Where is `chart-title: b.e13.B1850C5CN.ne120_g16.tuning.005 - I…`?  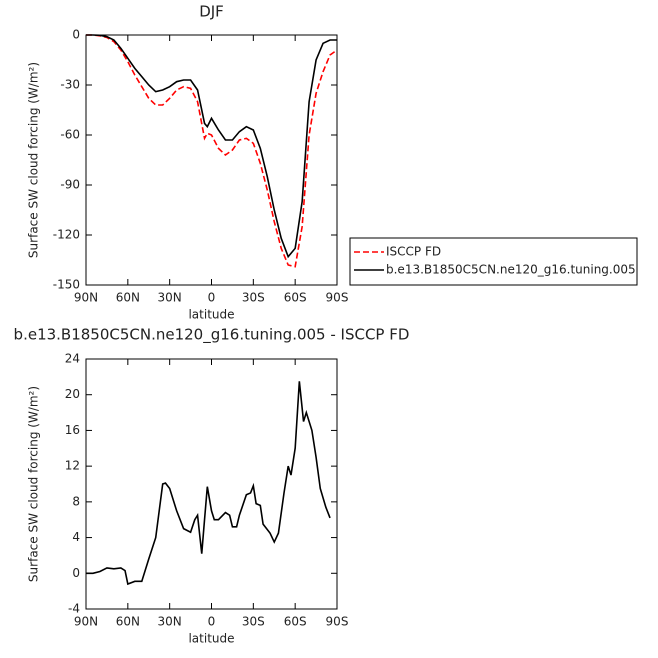 chart-title: b.e13.B1850C5CN.ne120_g16.tuning.005 - I… is located at coordinates (212, 335).